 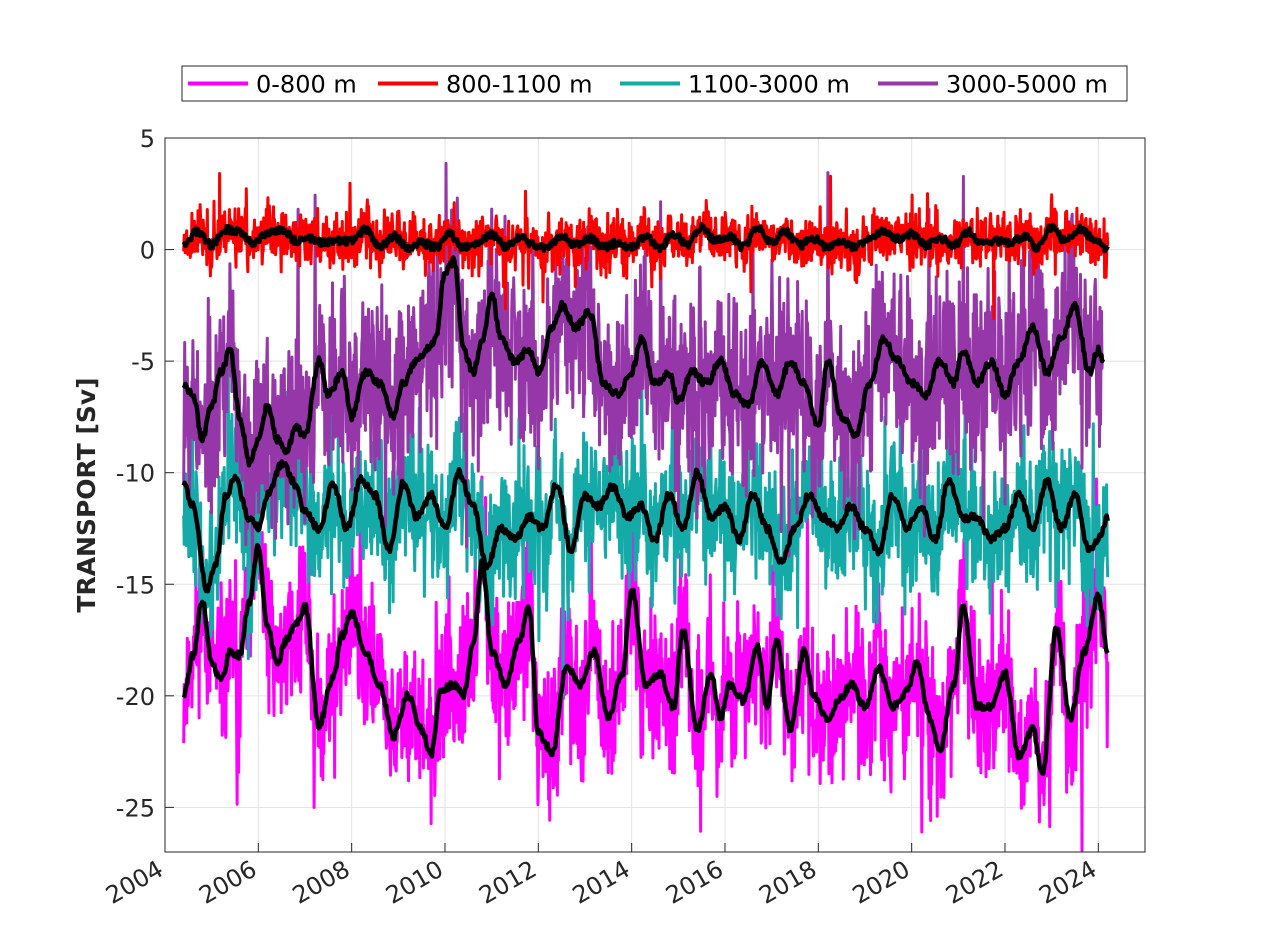 I want to click on legend-label: 800-1100 m, so click(x=519, y=85).